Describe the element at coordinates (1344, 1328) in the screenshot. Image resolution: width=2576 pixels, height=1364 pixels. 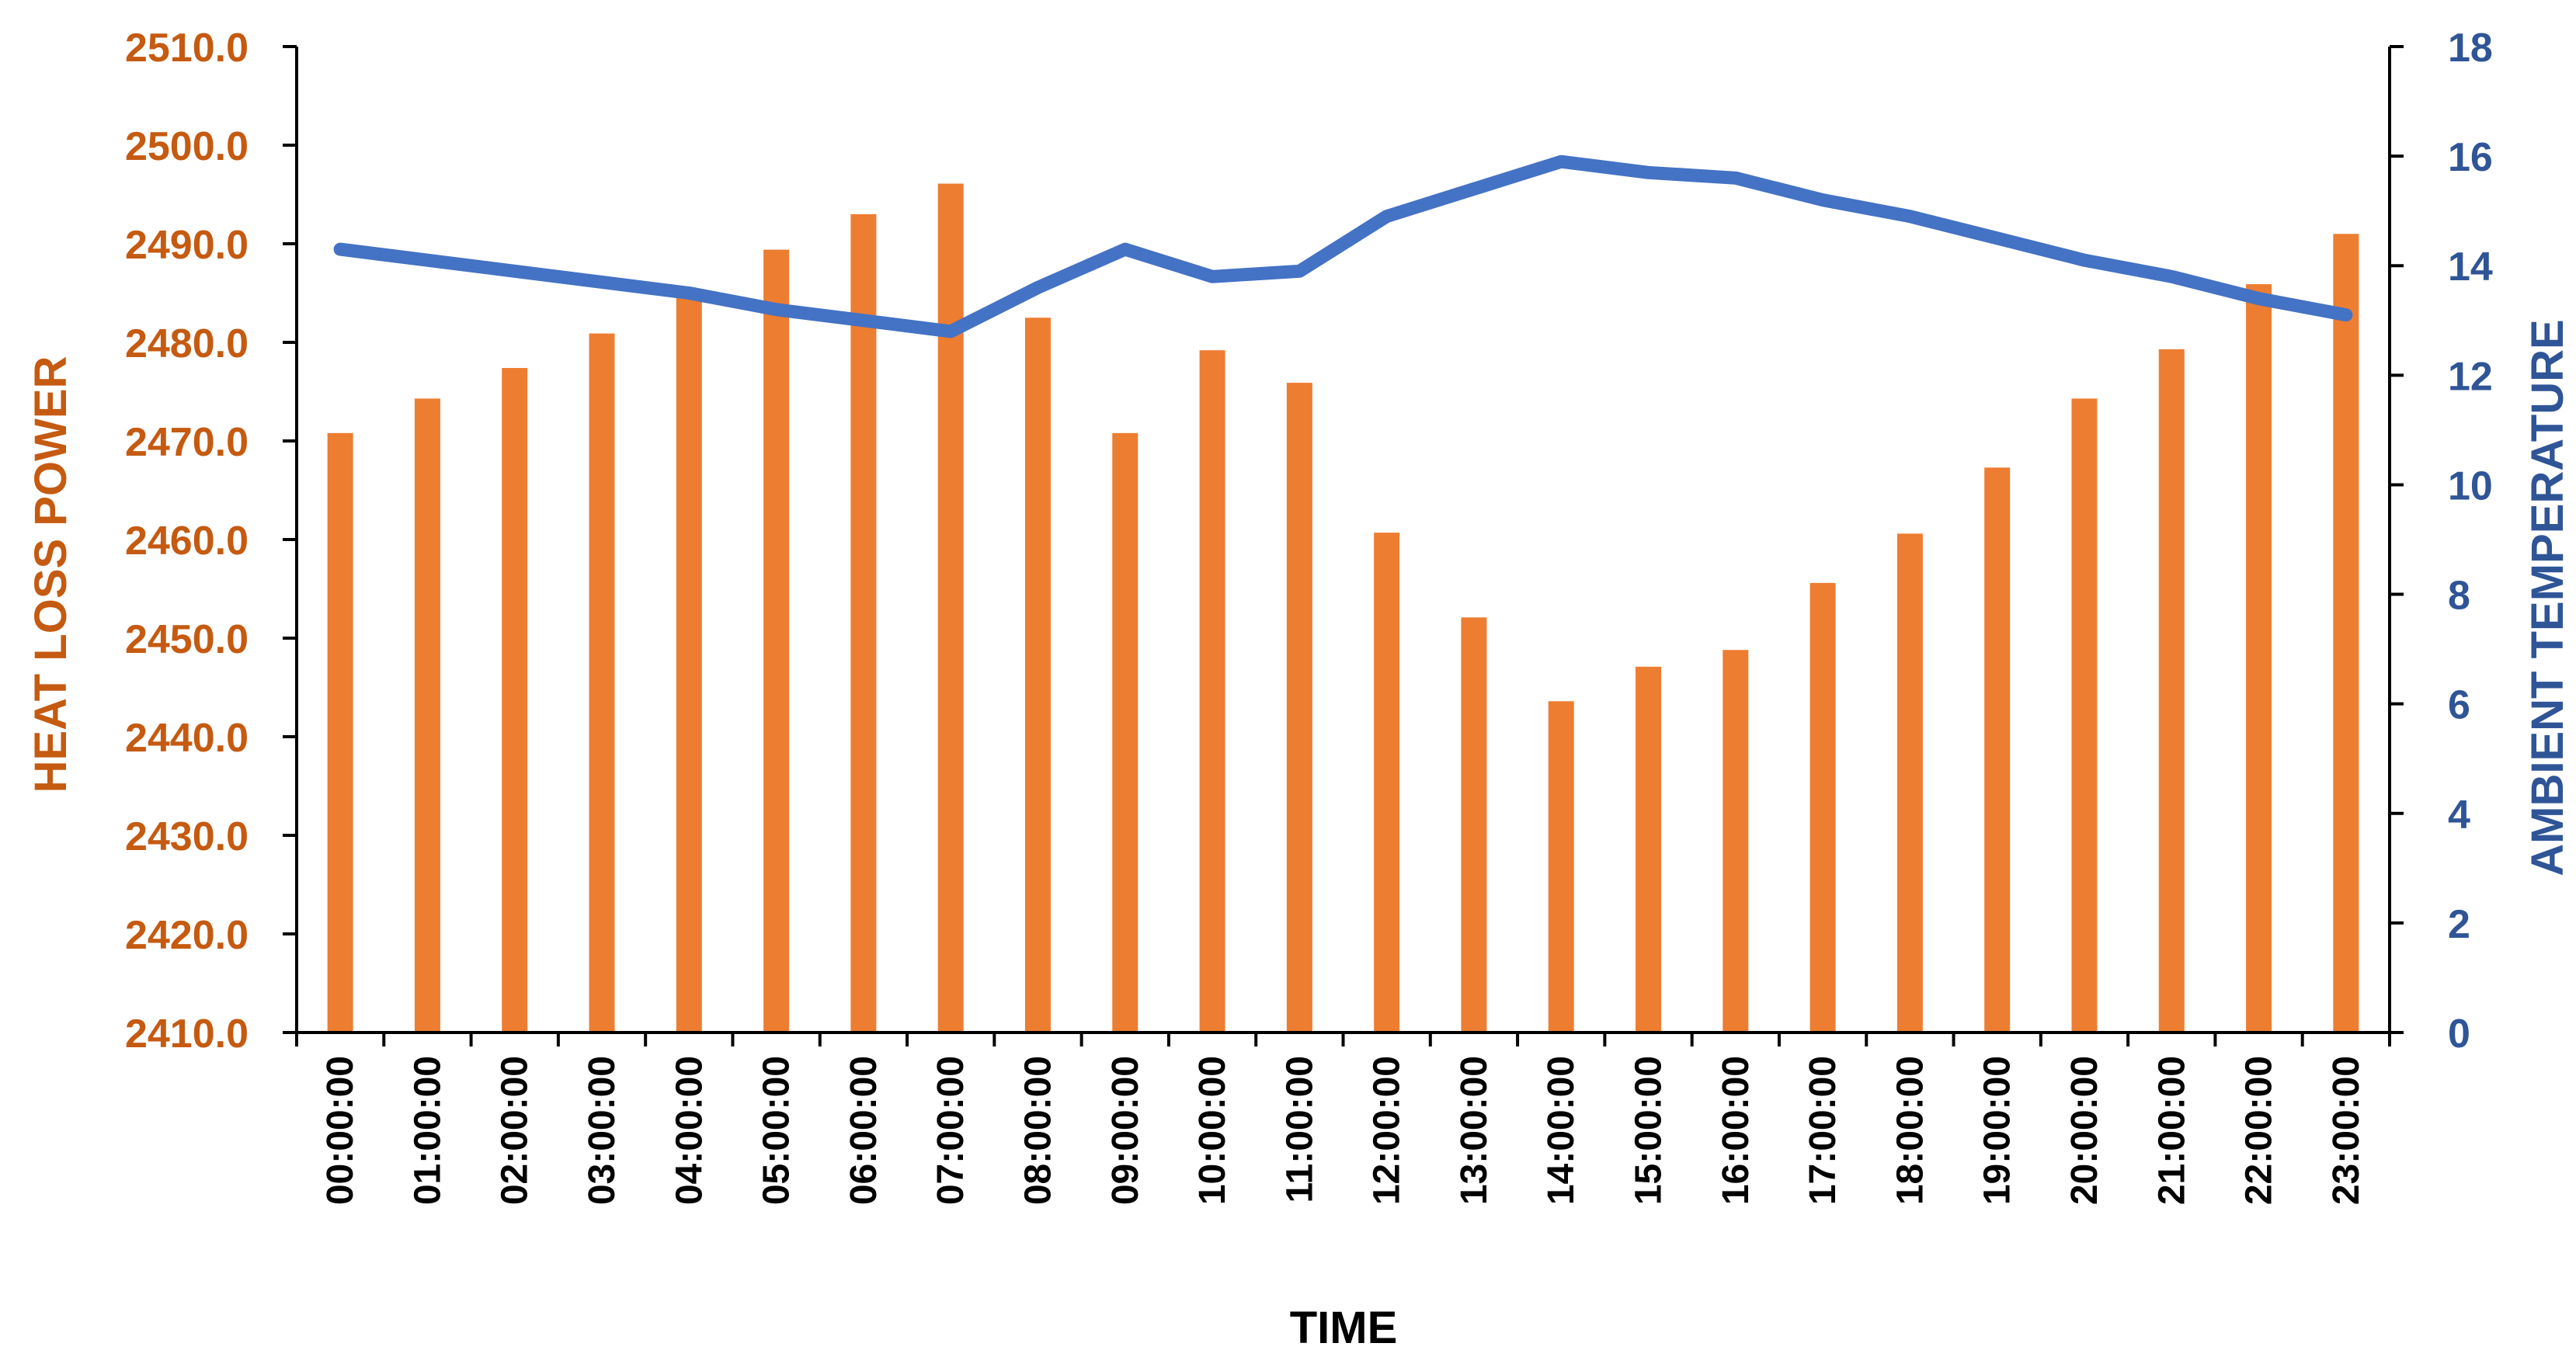
I see `x-axis-title: TIME` at that location.